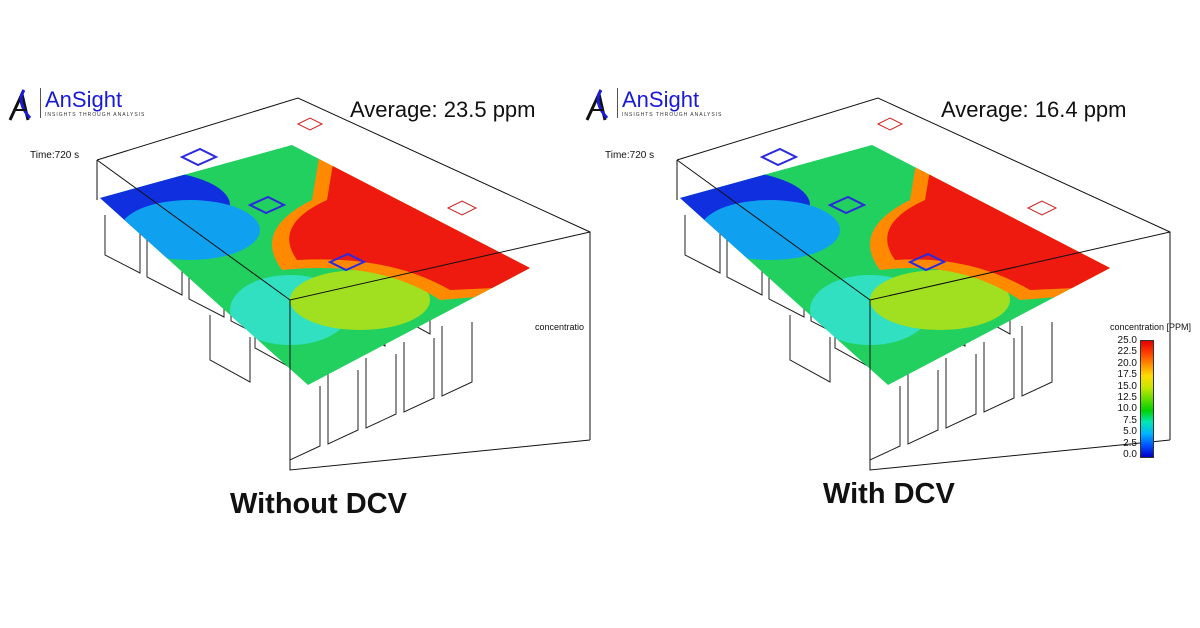 This screenshot has width=1200, height=628. Describe the element at coordinates (1127, 386) in the screenshot. I see `colorbar-tick: 15.0` at that location.